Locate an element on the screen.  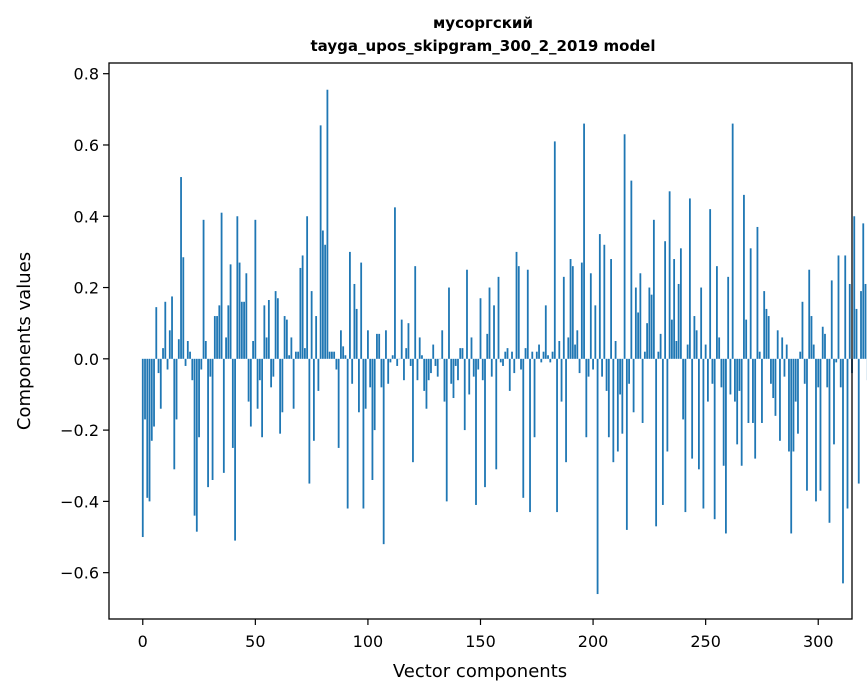
x-tick-label: 0 is located at coordinates (143, 641).